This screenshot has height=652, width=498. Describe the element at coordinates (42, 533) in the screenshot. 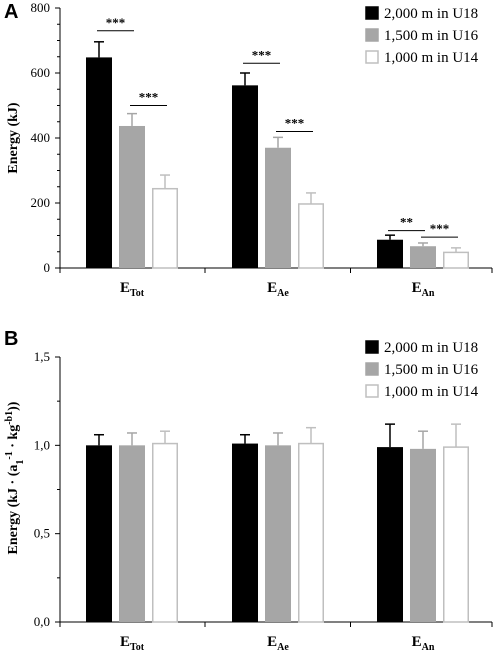

I see `y-tick-label: 0,5` at that location.